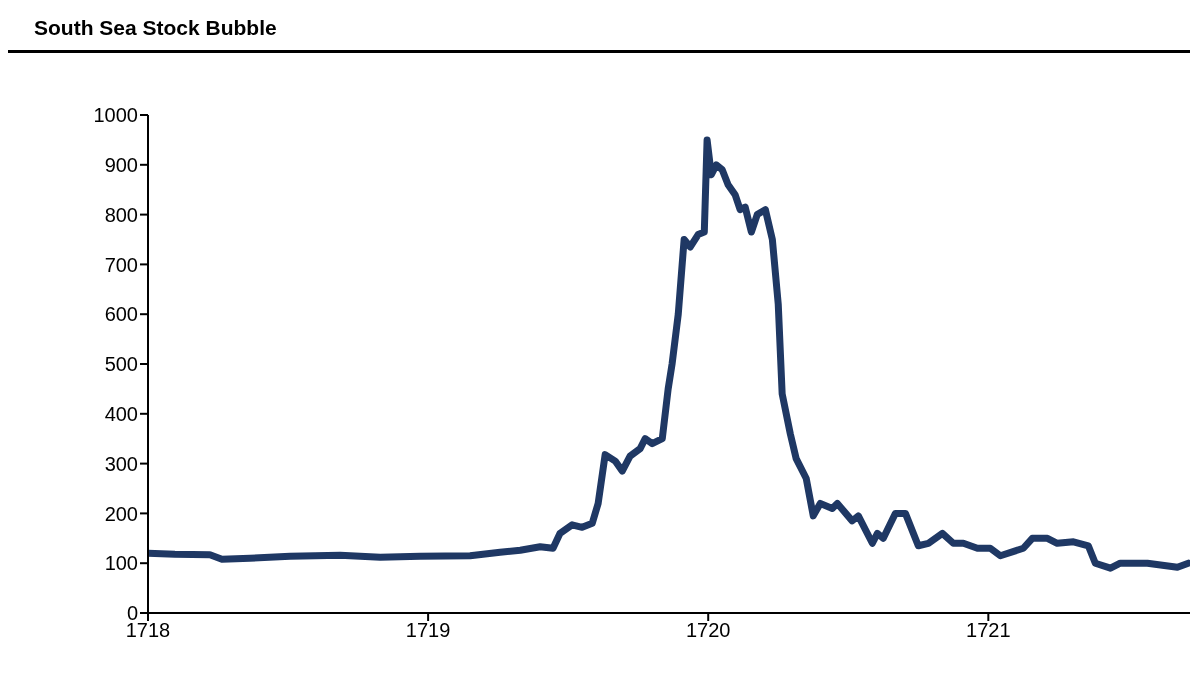 The width and height of the screenshot is (1190, 696). What do you see at coordinates (115, 115) in the screenshot?
I see `y-tick-label: 1000` at bounding box center [115, 115].